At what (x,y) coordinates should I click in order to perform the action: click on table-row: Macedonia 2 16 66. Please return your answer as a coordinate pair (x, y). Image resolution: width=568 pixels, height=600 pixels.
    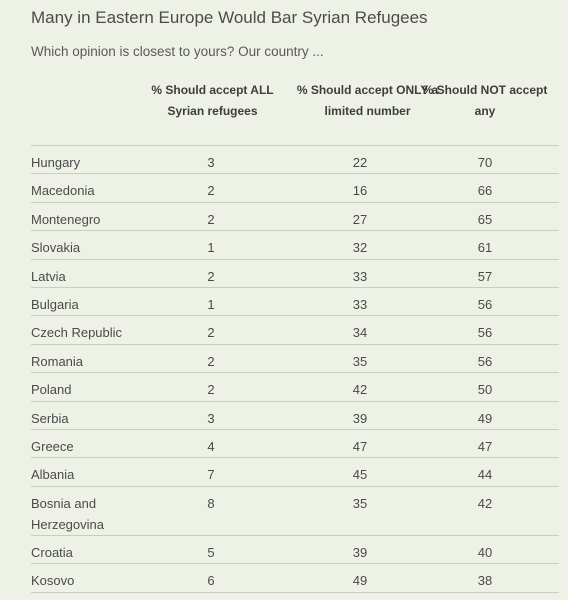
    Looking at the image, I should click on (295, 188).